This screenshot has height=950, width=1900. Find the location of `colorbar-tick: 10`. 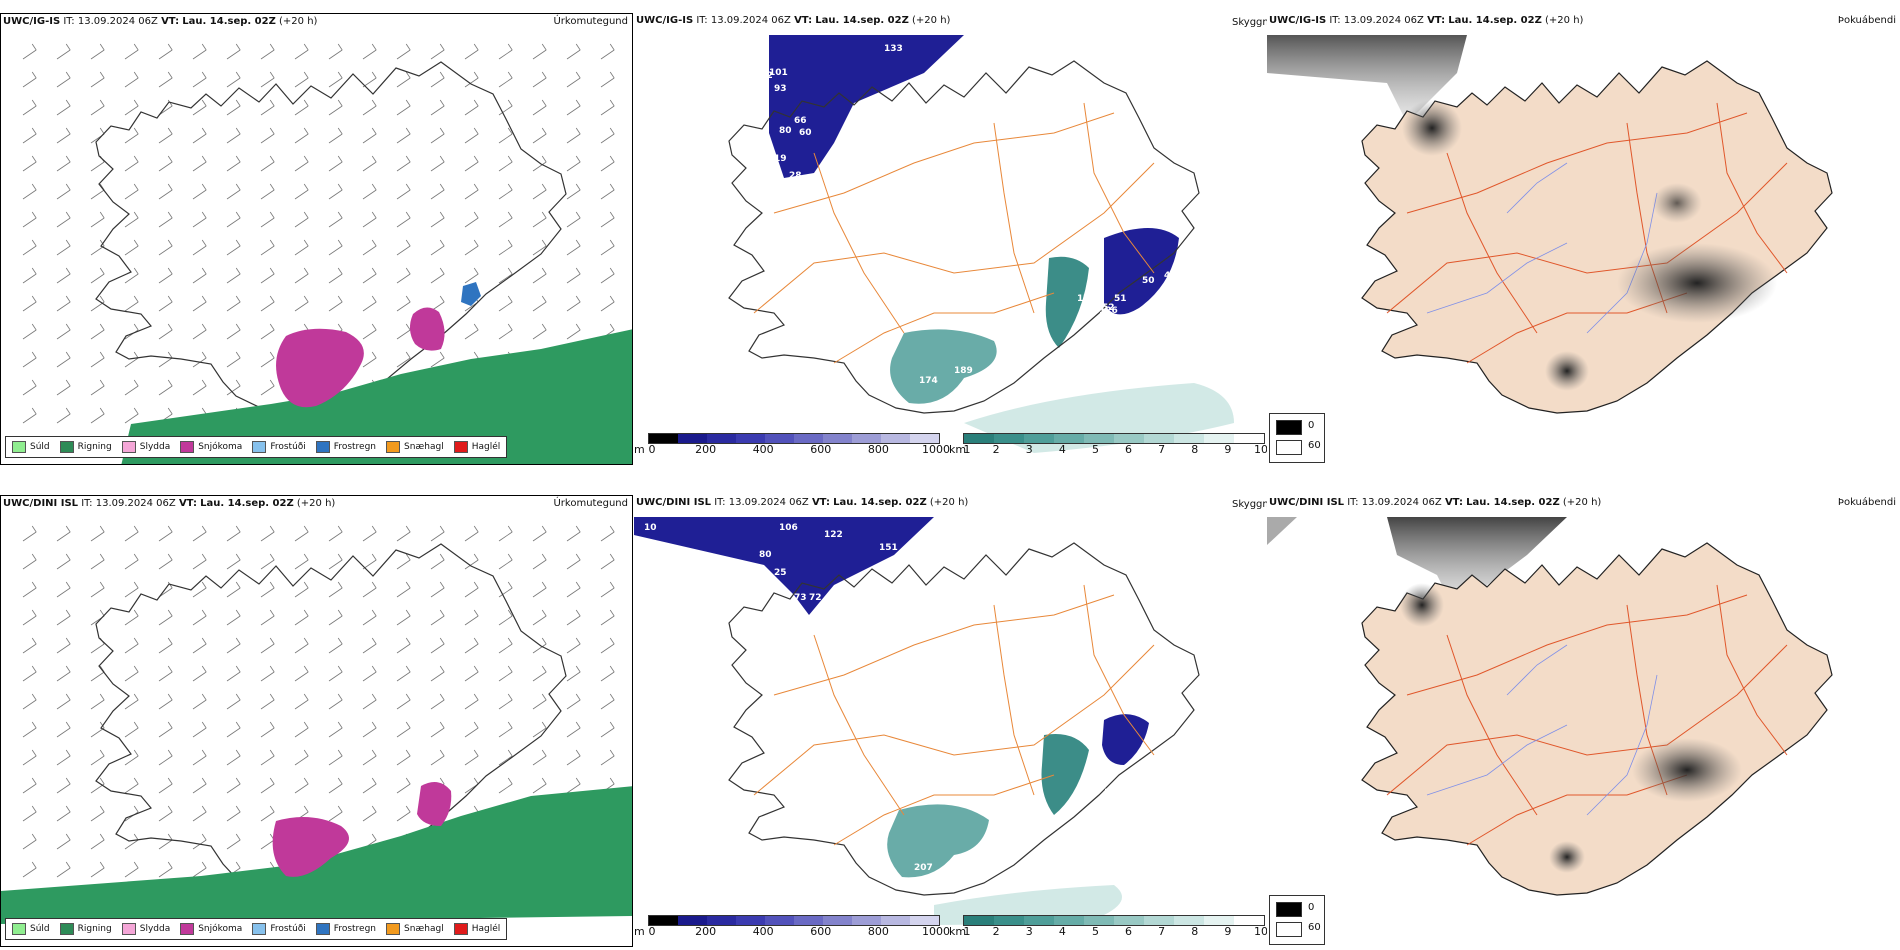

colorbar-tick: 10 is located at coordinates (1260, 449).